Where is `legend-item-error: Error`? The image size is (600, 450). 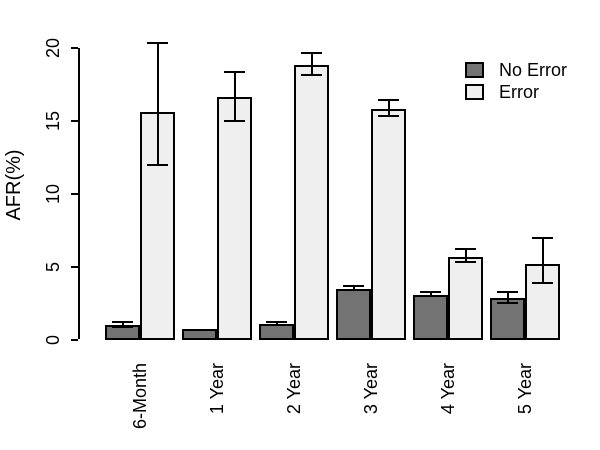
legend-item-error: Error is located at coordinates (516, 91).